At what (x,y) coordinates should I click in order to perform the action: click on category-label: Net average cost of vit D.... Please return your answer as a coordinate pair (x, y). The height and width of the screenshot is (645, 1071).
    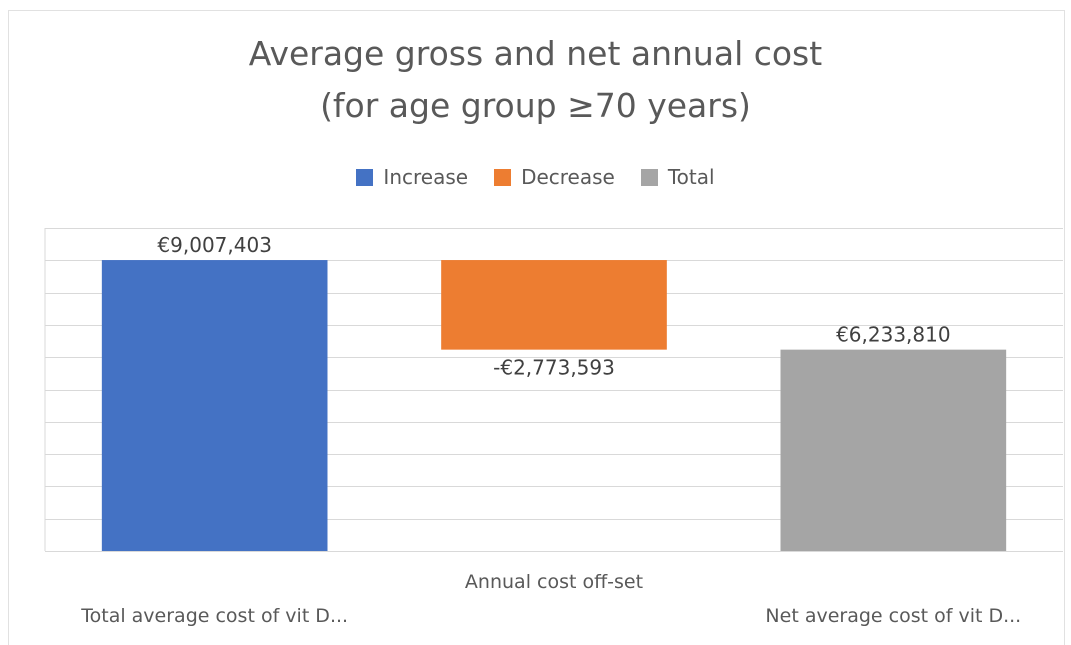
    Looking at the image, I should click on (893, 616).